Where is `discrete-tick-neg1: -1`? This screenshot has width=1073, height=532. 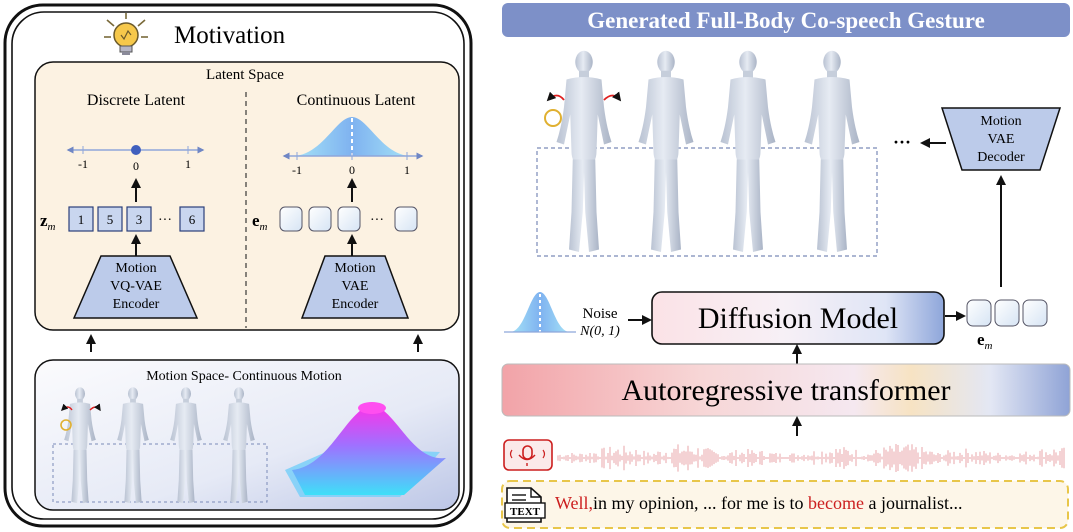 discrete-tick-neg1: -1 is located at coordinates (83, 164).